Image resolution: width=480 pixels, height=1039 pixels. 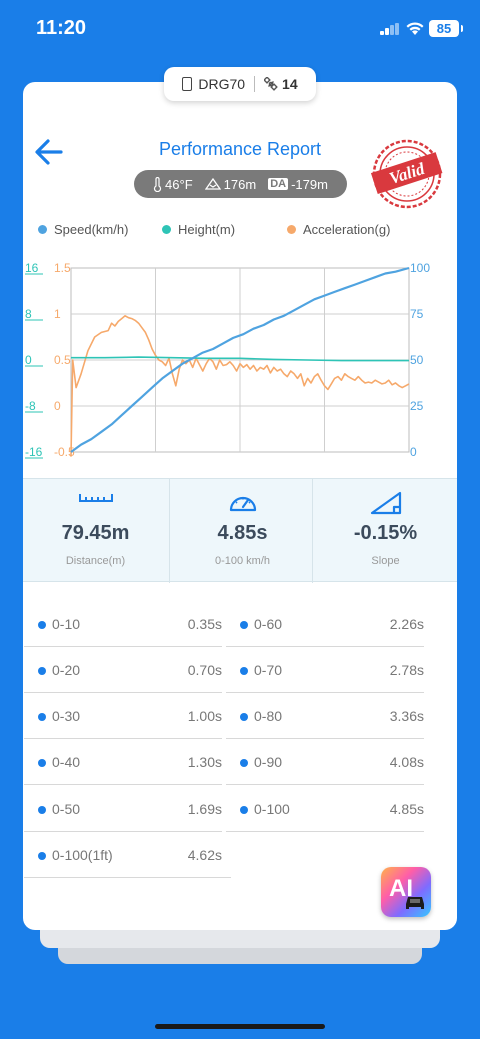 I want to click on battery-icon: 85, so click(x=446, y=28).